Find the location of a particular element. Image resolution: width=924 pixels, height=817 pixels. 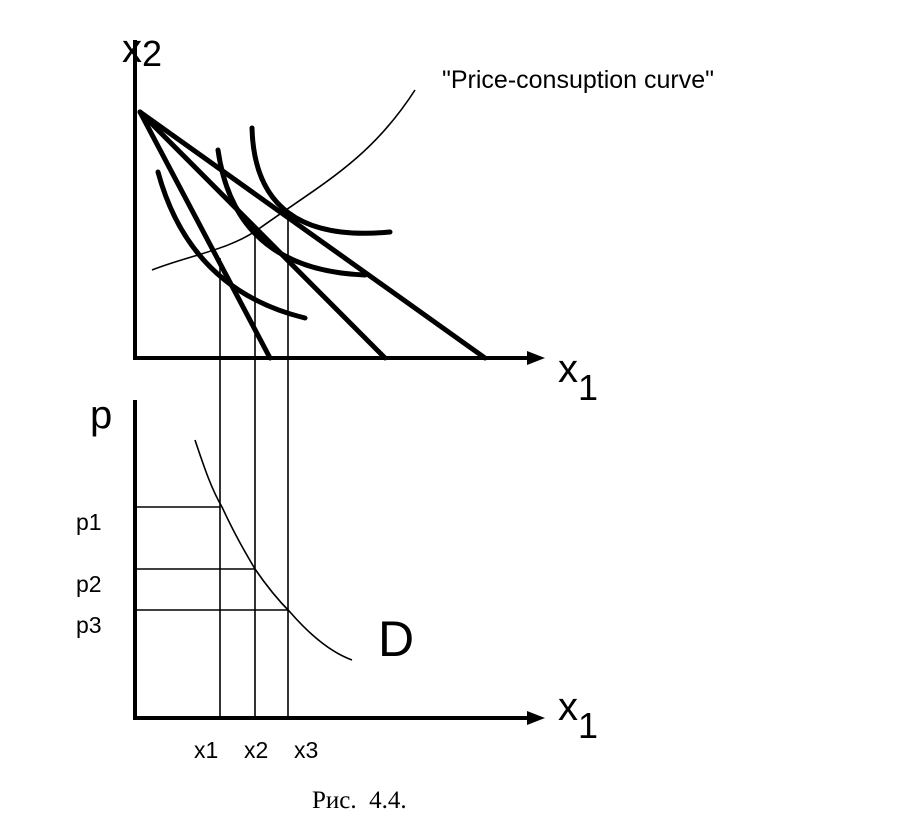

axis-label: x2 is located at coordinates (142, 50).